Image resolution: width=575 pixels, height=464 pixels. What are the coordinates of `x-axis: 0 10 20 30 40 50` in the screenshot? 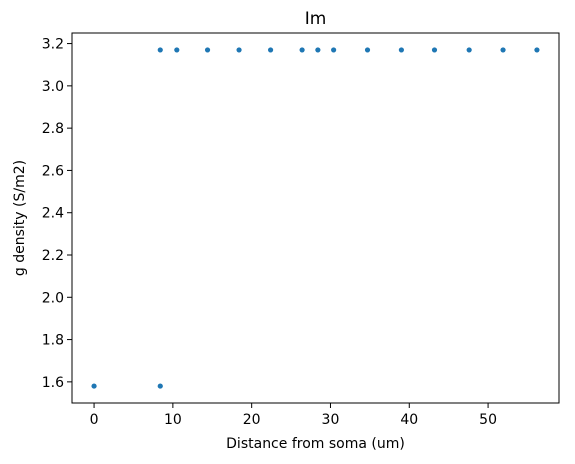 It's located at (293, 415).